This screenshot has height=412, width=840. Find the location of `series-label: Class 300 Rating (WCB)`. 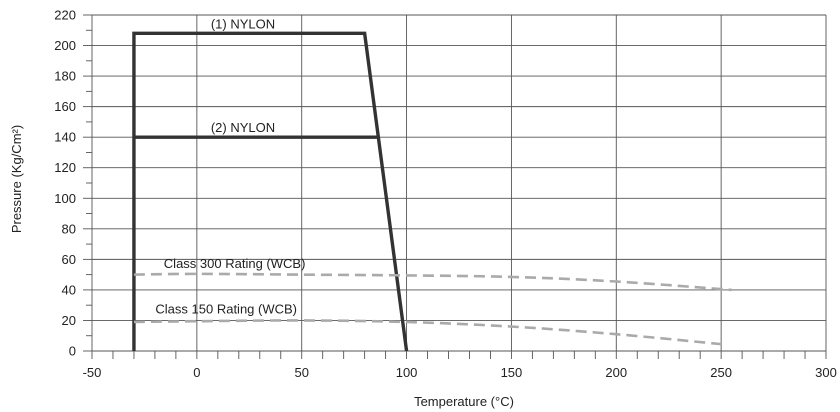

series-label: Class 300 Rating (WCB) is located at coordinates (235, 263).